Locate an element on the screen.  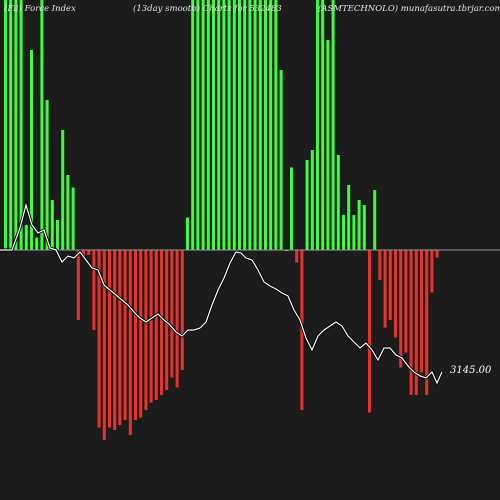
header-middle: (13day smooth) Charts for 532483 is located at coordinates (207, 8).